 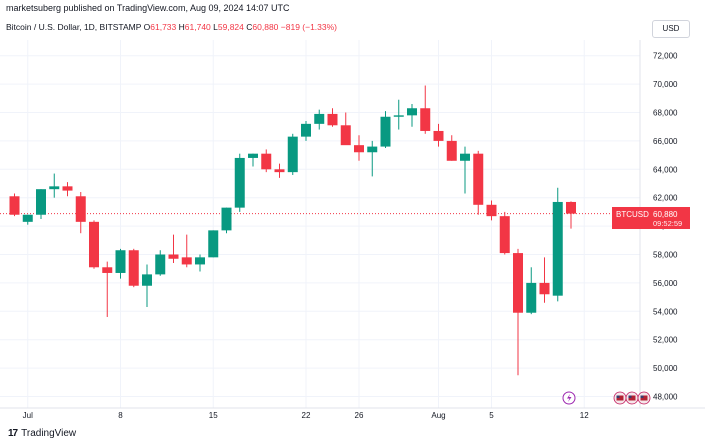 What do you see at coordinates (491, 415) in the screenshot?
I see `time-axis-tick-label: 5` at bounding box center [491, 415].